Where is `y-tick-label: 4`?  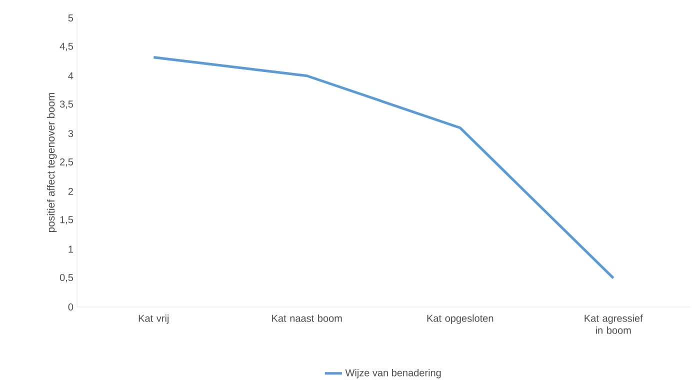 y-tick-label: 4 is located at coordinates (71, 76).